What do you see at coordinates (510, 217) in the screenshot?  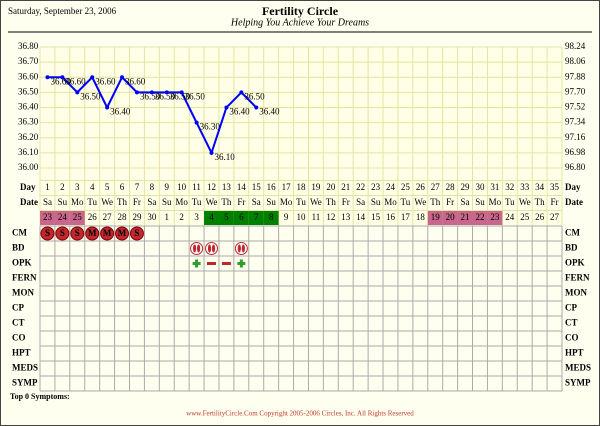 I see `date-number: 24` at bounding box center [510, 217].